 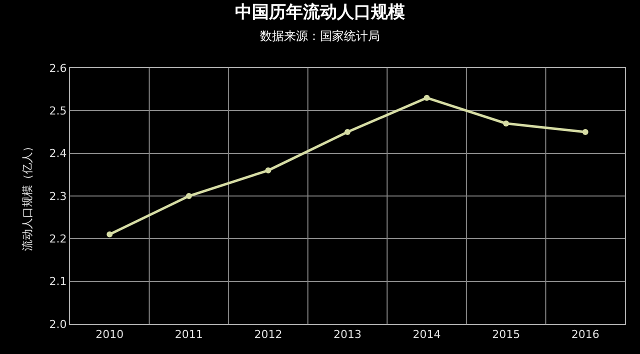 What do you see at coordinates (188, 335) in the screenshot?
I see `x-tick-label: 2011` at bounding box center [188, 335].